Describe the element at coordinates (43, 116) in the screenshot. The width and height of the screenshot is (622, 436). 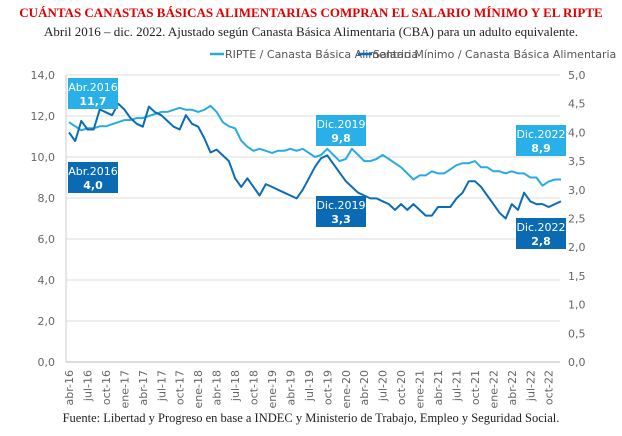
I see `y-left-tick-label: 12,0` at that location.